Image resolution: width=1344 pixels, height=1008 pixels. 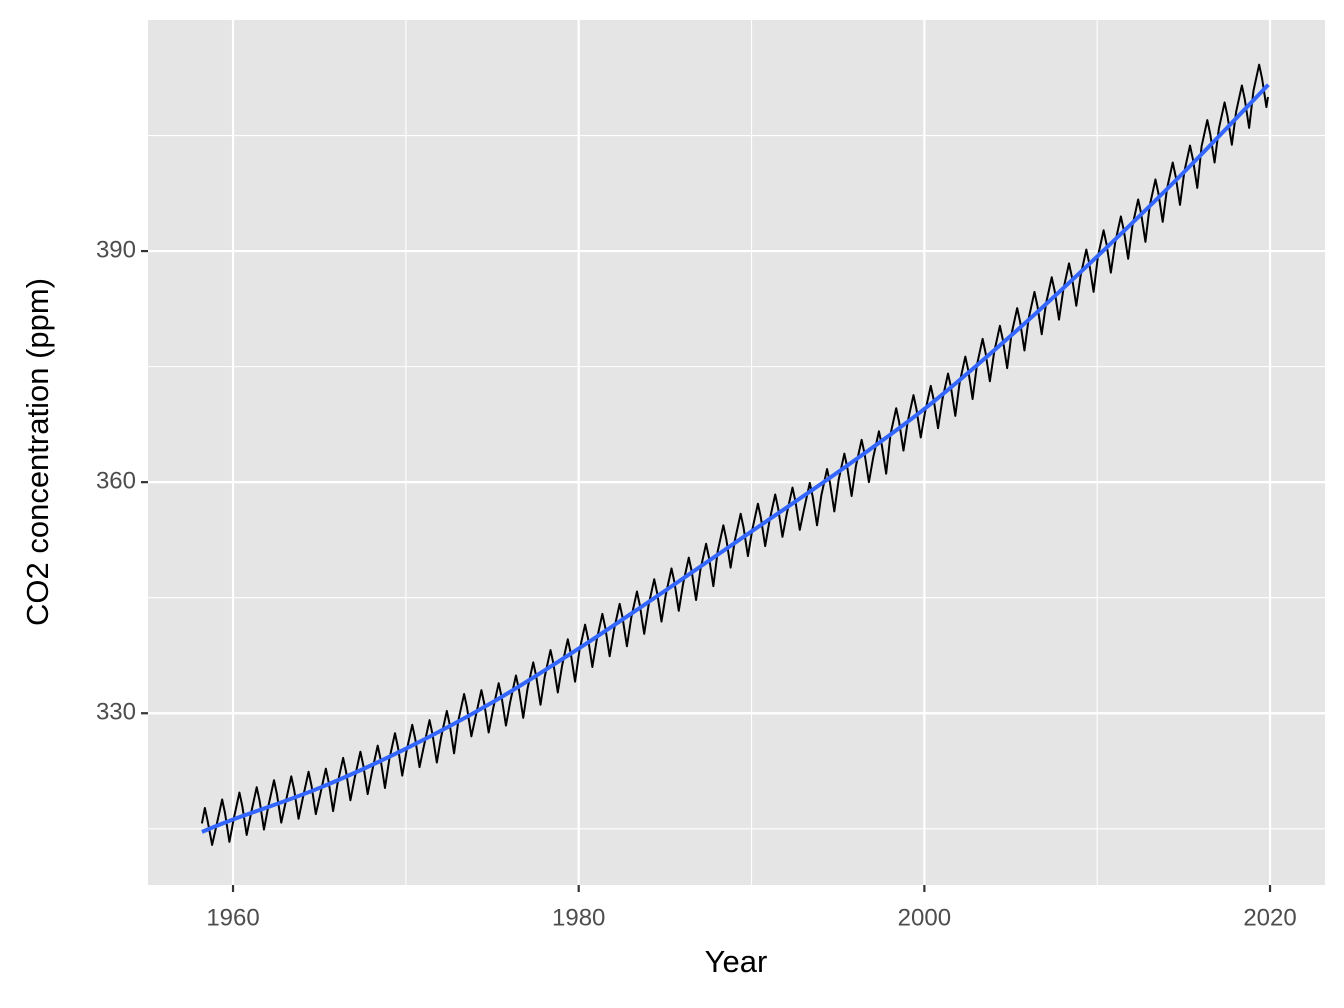 What do you see at coordinates (232, 917) in the screenshot?
I see `x-tick-label: 1960` at bounding box center [232, 917].